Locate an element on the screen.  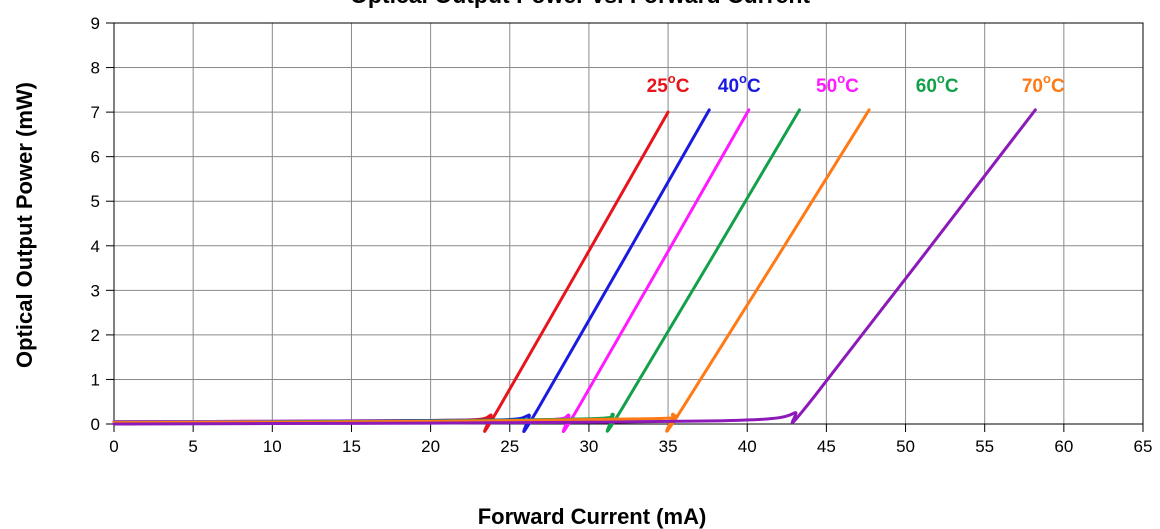
x-tick-label: 20 is located at coordinates (430, 446).